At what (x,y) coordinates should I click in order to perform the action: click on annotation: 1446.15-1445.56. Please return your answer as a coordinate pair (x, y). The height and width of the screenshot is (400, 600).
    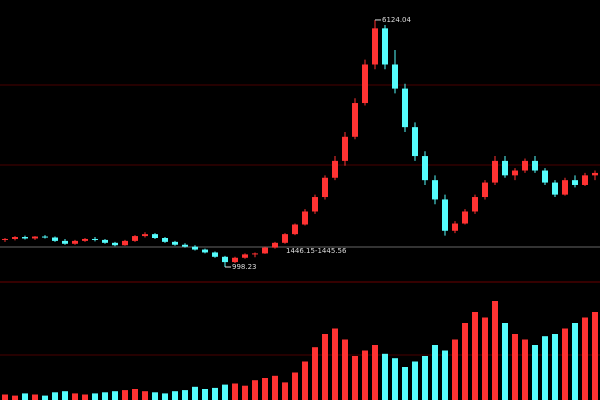
    Looking at the image, I should click on (316, 251).